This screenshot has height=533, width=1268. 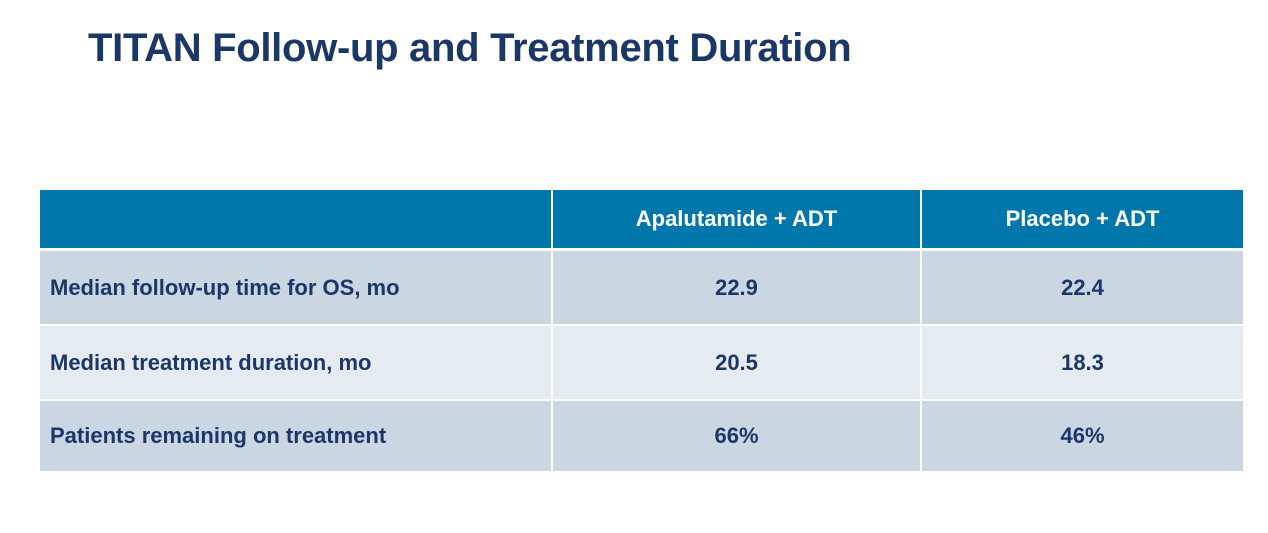 What do you see at coordinates (1082, 220) in the screenshot?
I see `header-placebo: Placebo + ADT` at bounding box center [1082, 220].